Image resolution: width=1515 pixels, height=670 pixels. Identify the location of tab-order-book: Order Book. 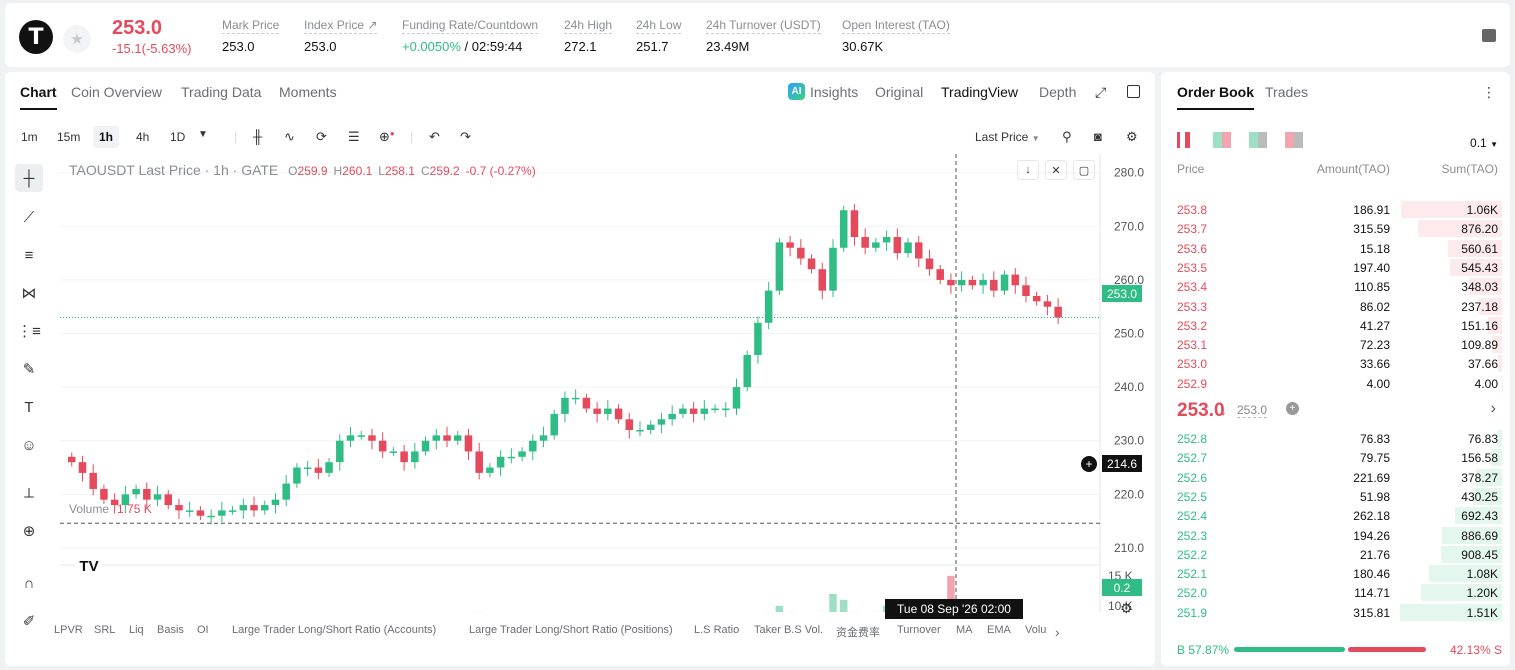
(1216, 97).